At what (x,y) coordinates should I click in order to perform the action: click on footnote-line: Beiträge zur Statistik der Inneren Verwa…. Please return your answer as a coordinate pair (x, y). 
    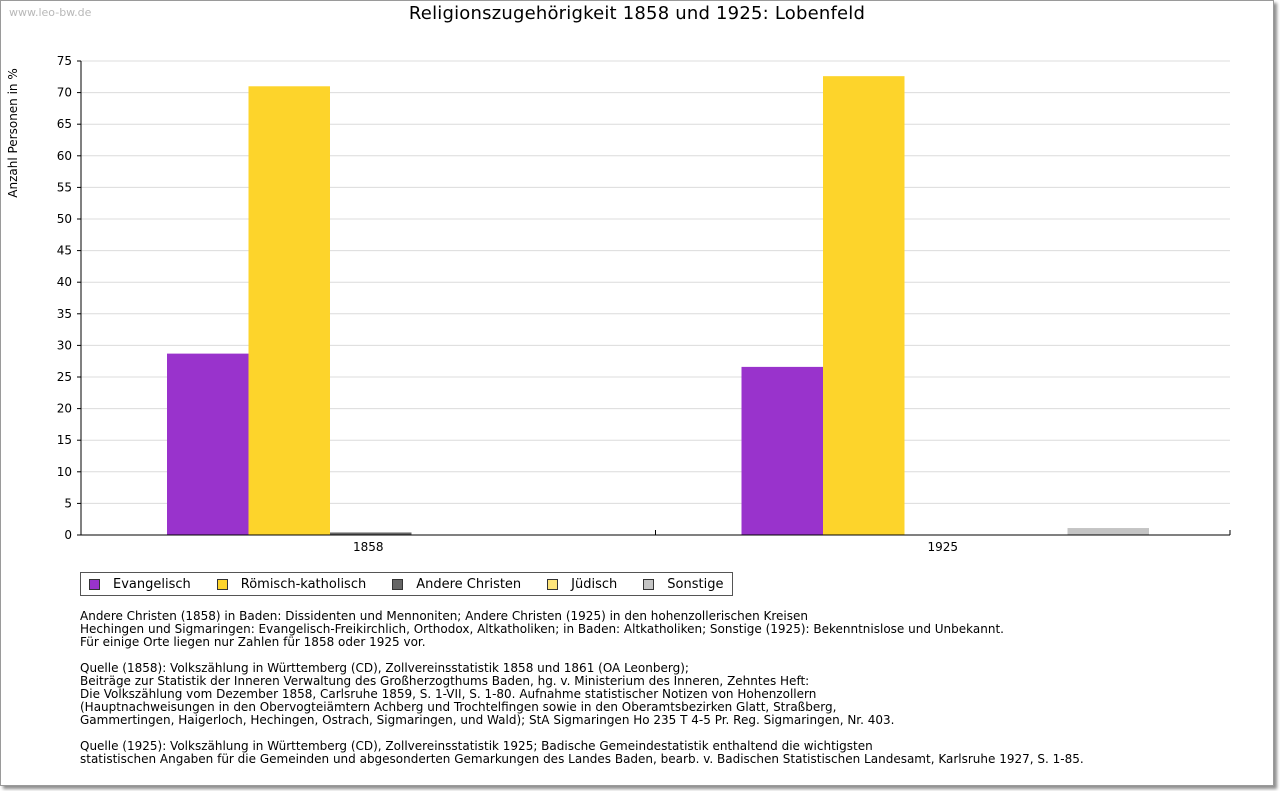
    Looking at the image, I should click on (445, 681).